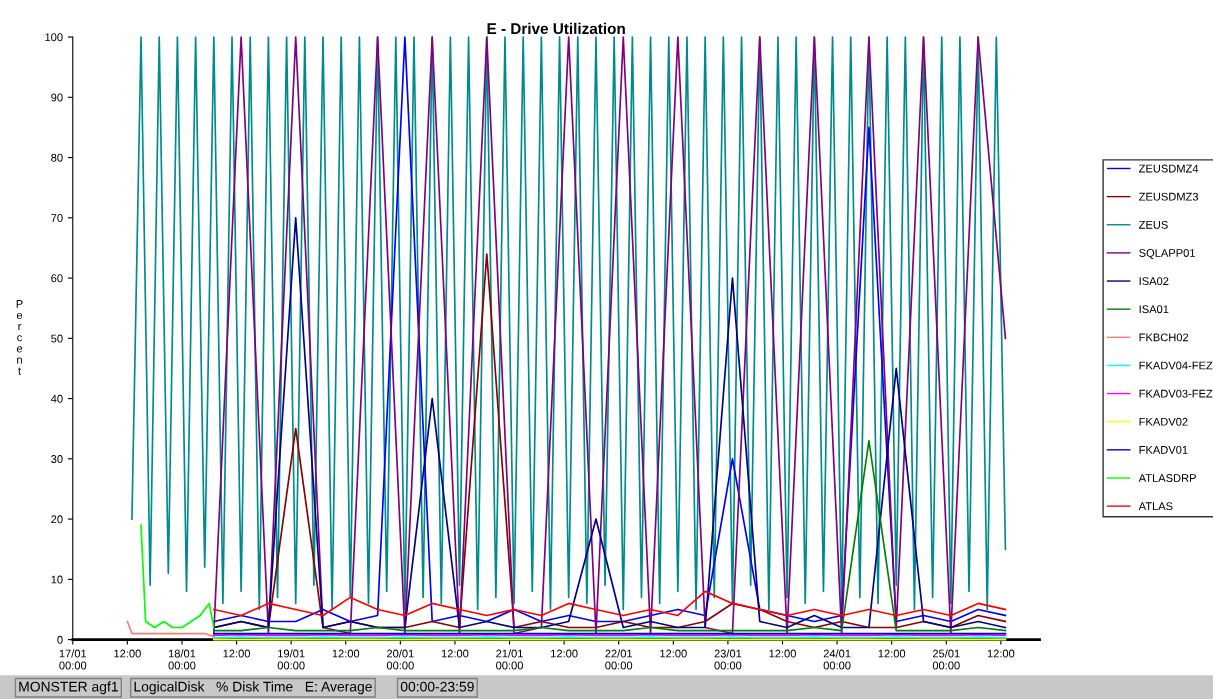 This screenshot has width=1213, height=699. Describe the element at coordinates (1169, 196) in the screenshot. I see `legend-label: ZEUSDMZ3` at that location.